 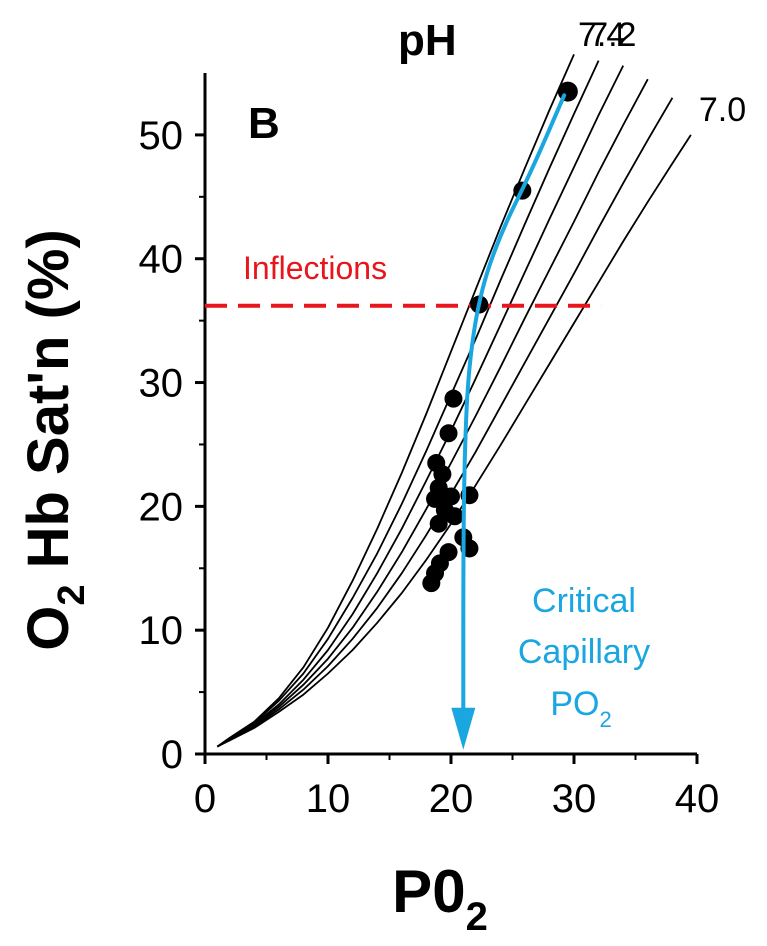 I want to click on data-points, so click(x=500, y=337).